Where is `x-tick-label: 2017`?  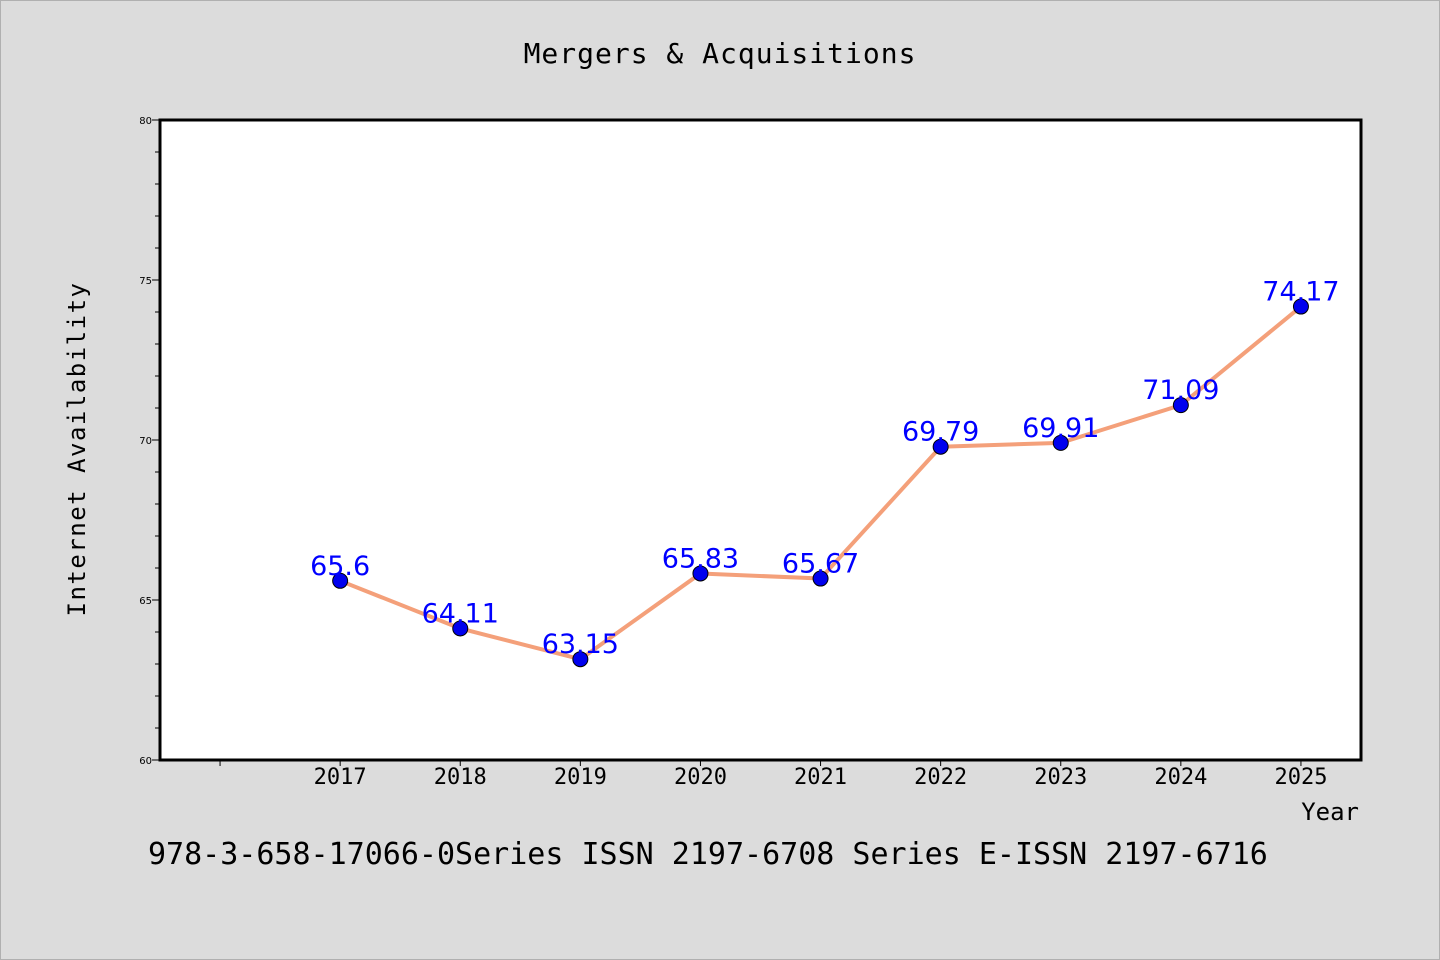 x-tick-label: 2017 is located at coordinates (340, 777).